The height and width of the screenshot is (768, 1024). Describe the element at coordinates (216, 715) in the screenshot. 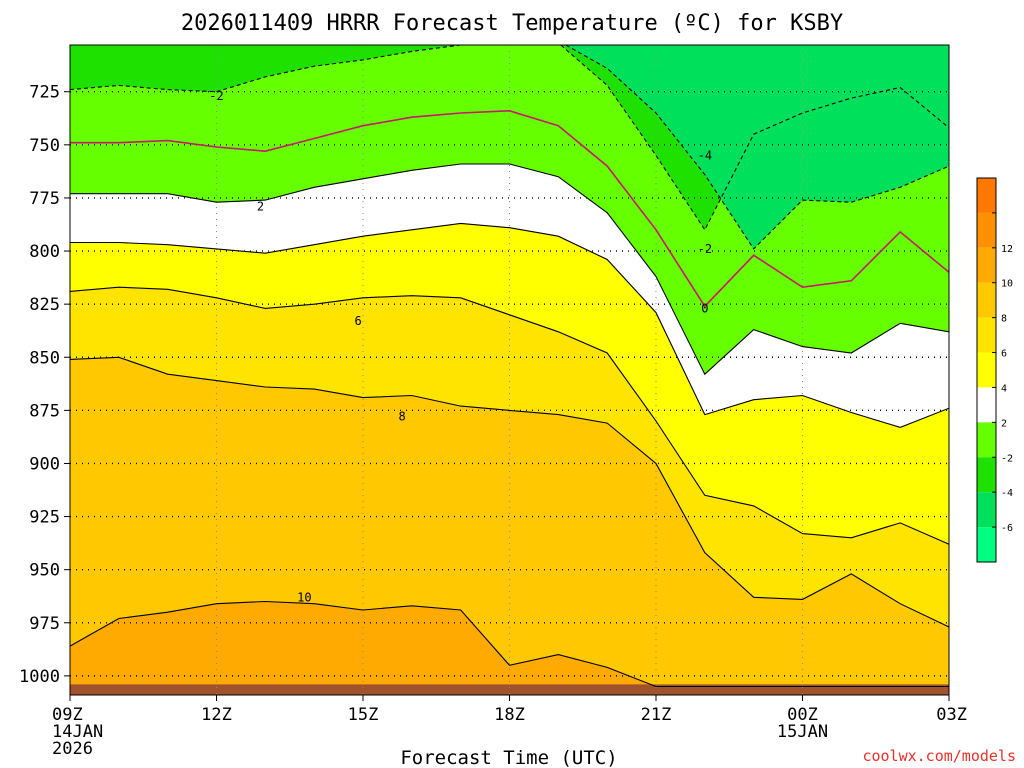

I see `x-tick-label: 12Z` at that location.